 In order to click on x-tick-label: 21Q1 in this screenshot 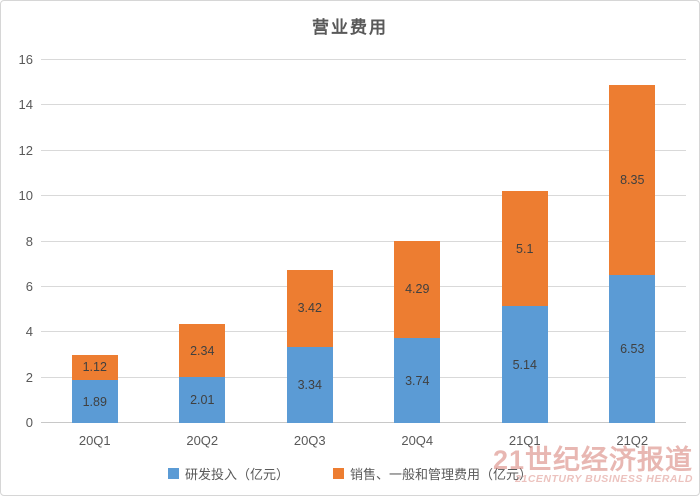, I will do `click(524, 440)`.